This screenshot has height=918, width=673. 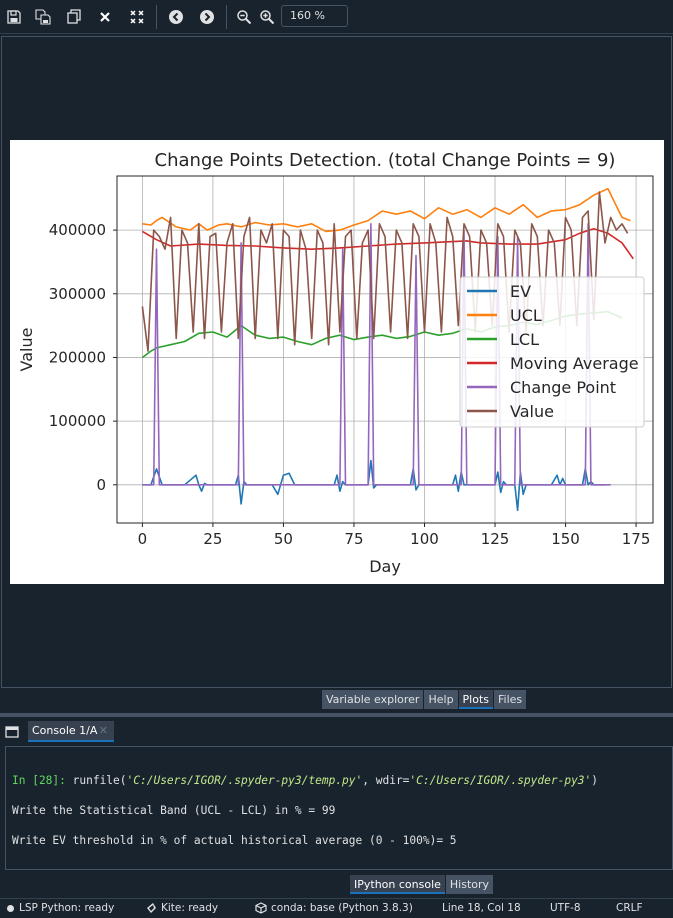 What do you see at coordinates (397, 884) in the screenshot?
I see `tab-ipython-console: IPython console` at bounding box center [397, 884].